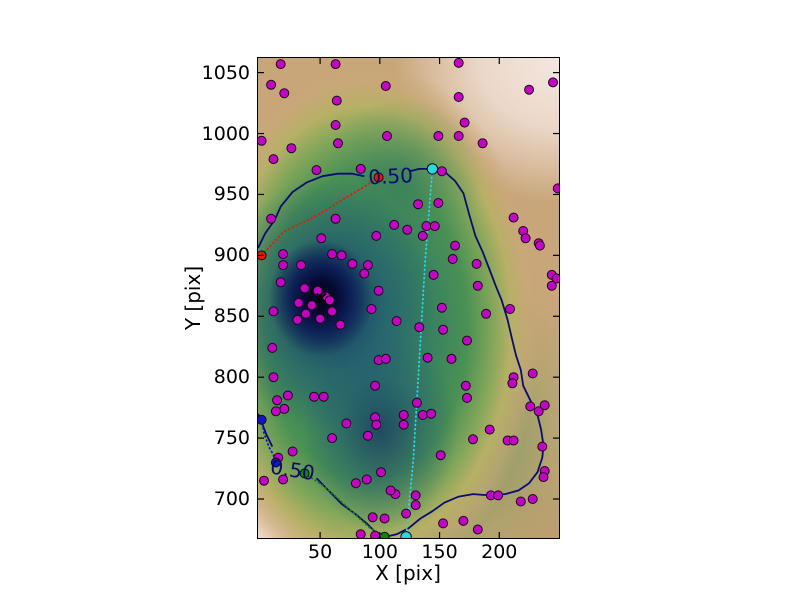  What do you see at coordinates (231, 194) in the screenshot?
I see `y-tick-label: 950` at bounding box center [231, 194].